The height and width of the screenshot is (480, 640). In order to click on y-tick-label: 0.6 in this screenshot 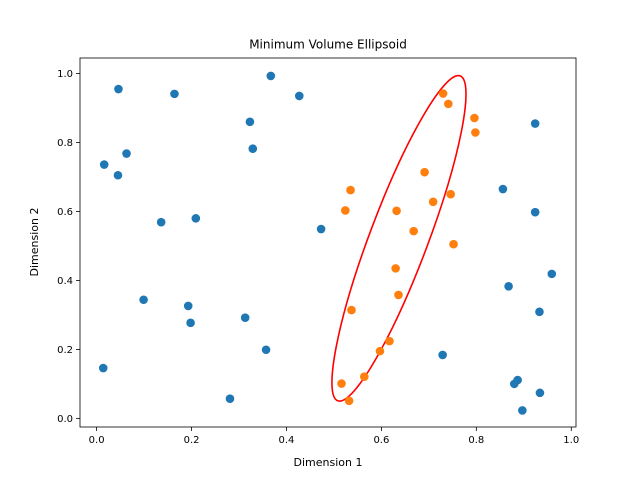, I will do `click(65, 212)`.